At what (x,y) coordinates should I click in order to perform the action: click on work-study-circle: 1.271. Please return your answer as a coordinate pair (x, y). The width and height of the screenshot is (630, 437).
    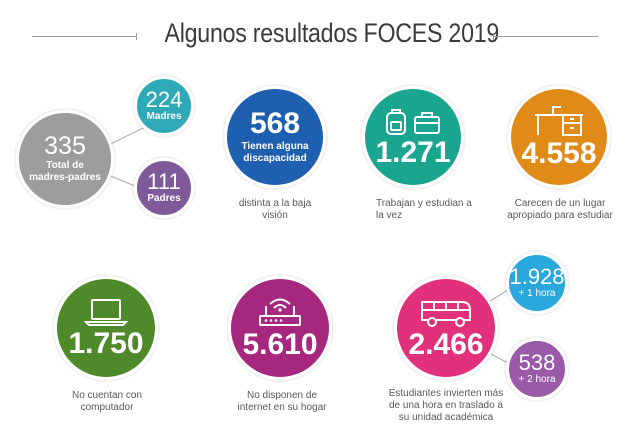
    Looking at the image, I should click on (413, 137).